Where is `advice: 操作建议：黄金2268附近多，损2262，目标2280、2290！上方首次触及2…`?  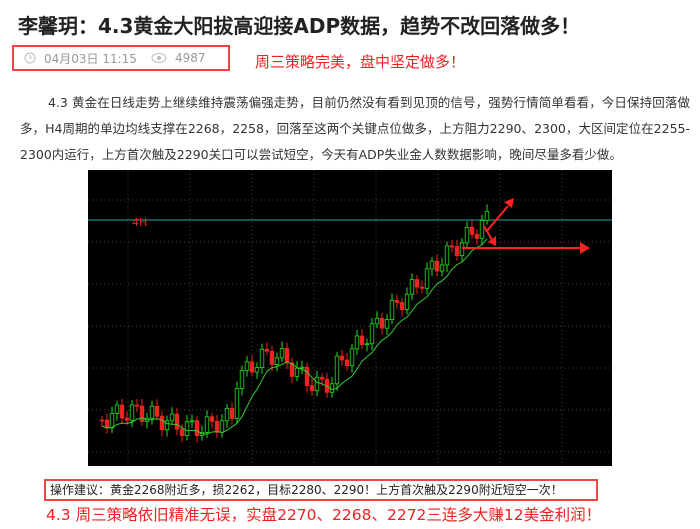 advice: 操作建议：黄金2268附近多，损2262，目标2280、2290！上方首次触及2… is located at coordinates (321, 490).